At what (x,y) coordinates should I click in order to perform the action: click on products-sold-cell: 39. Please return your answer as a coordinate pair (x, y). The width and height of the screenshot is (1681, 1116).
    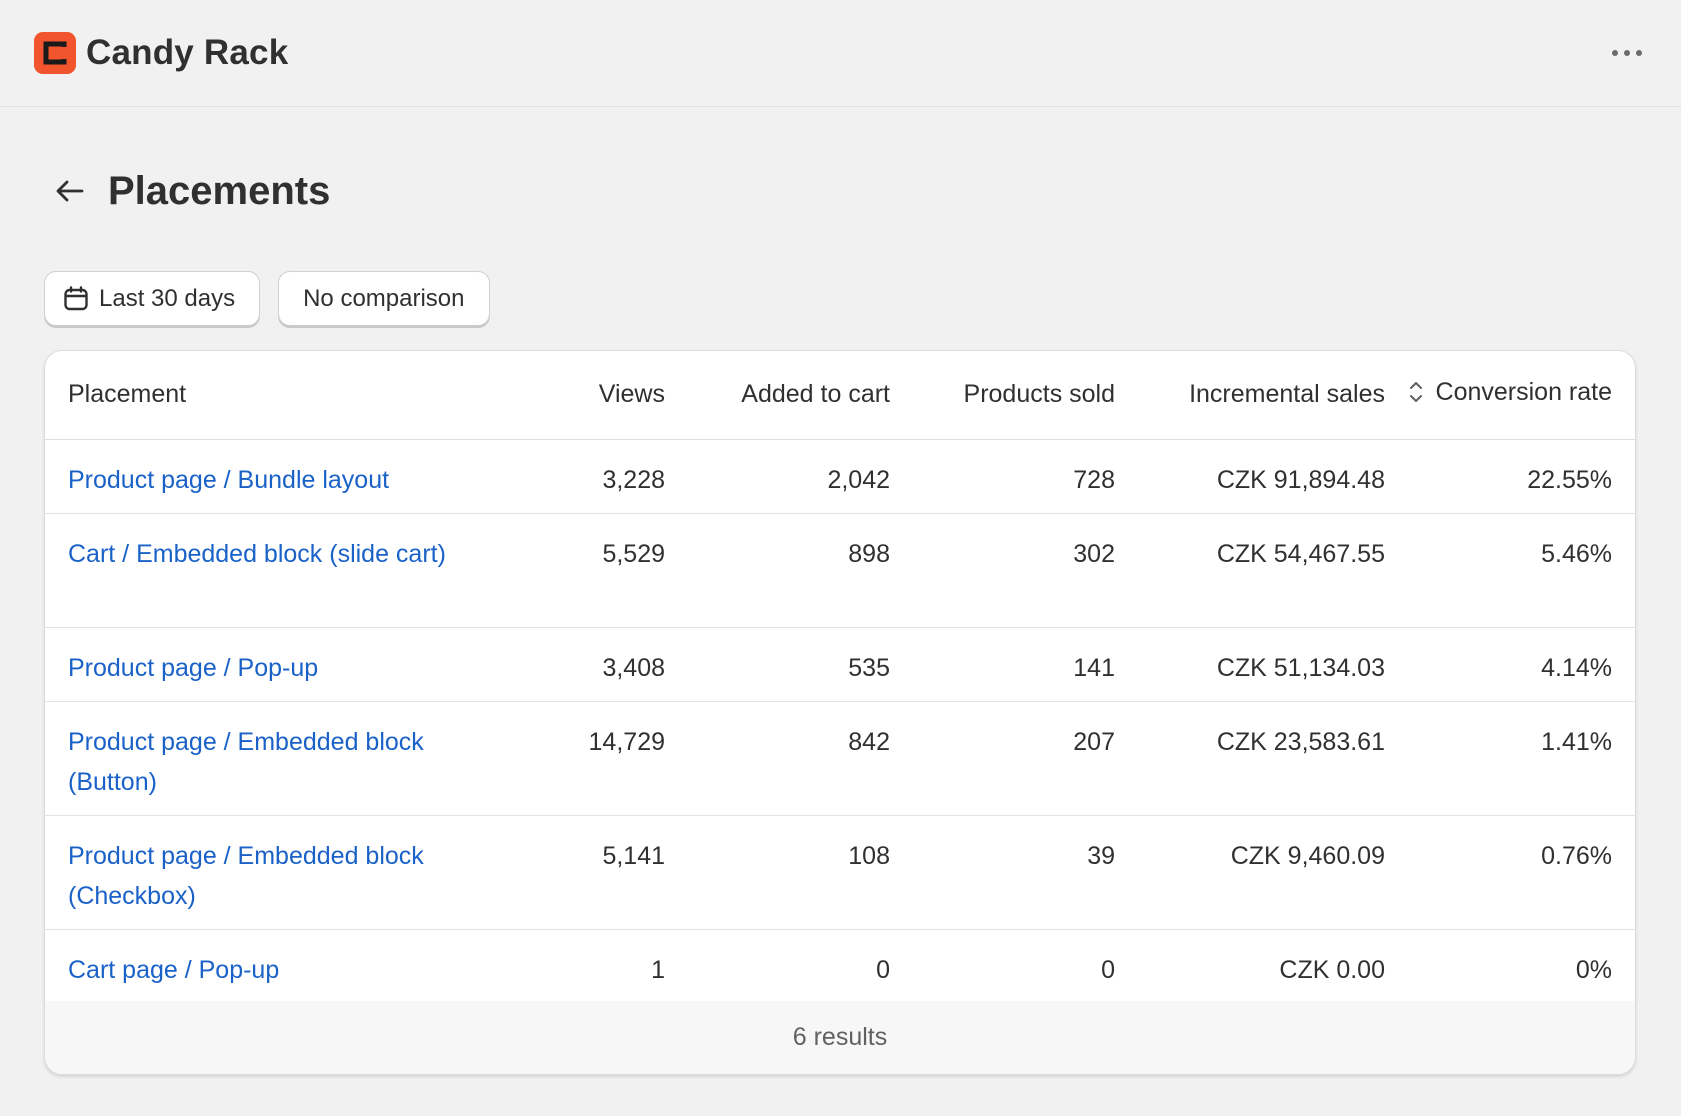
    Looking at the image, I should click on (1002, 872).